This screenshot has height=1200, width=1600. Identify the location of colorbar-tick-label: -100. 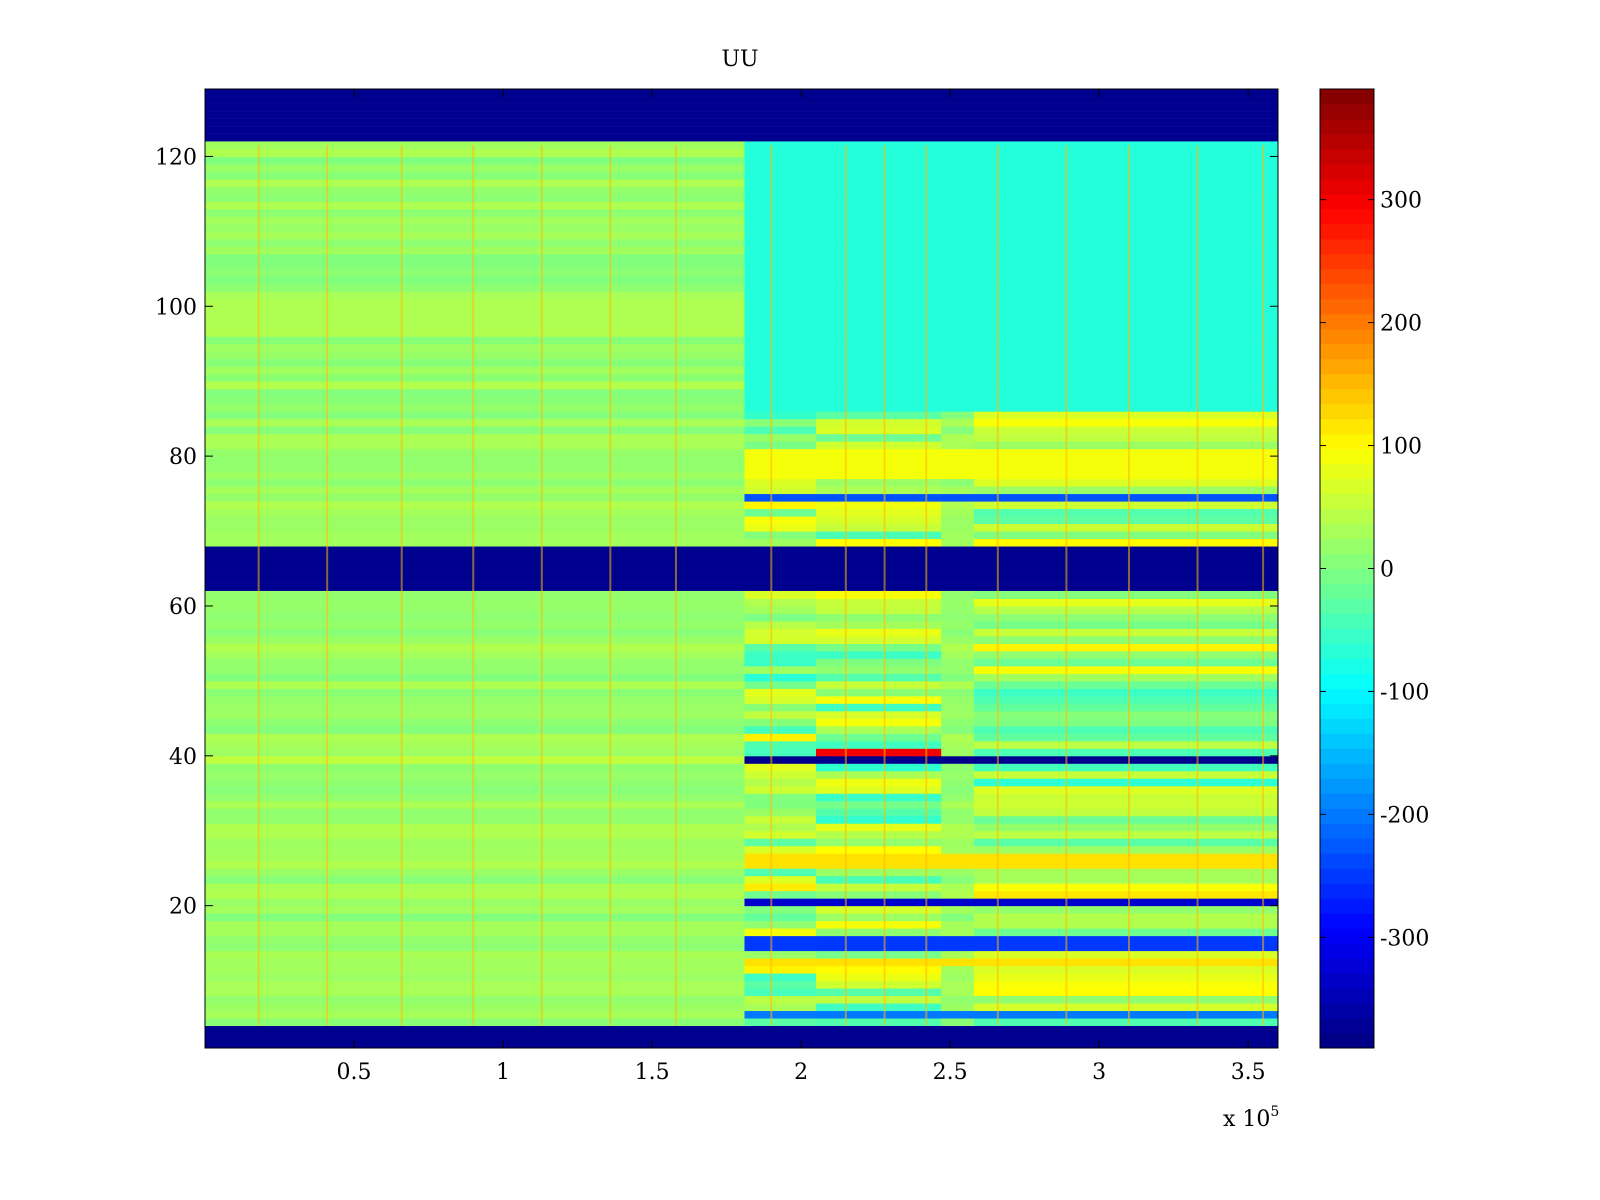
(1404, 692).